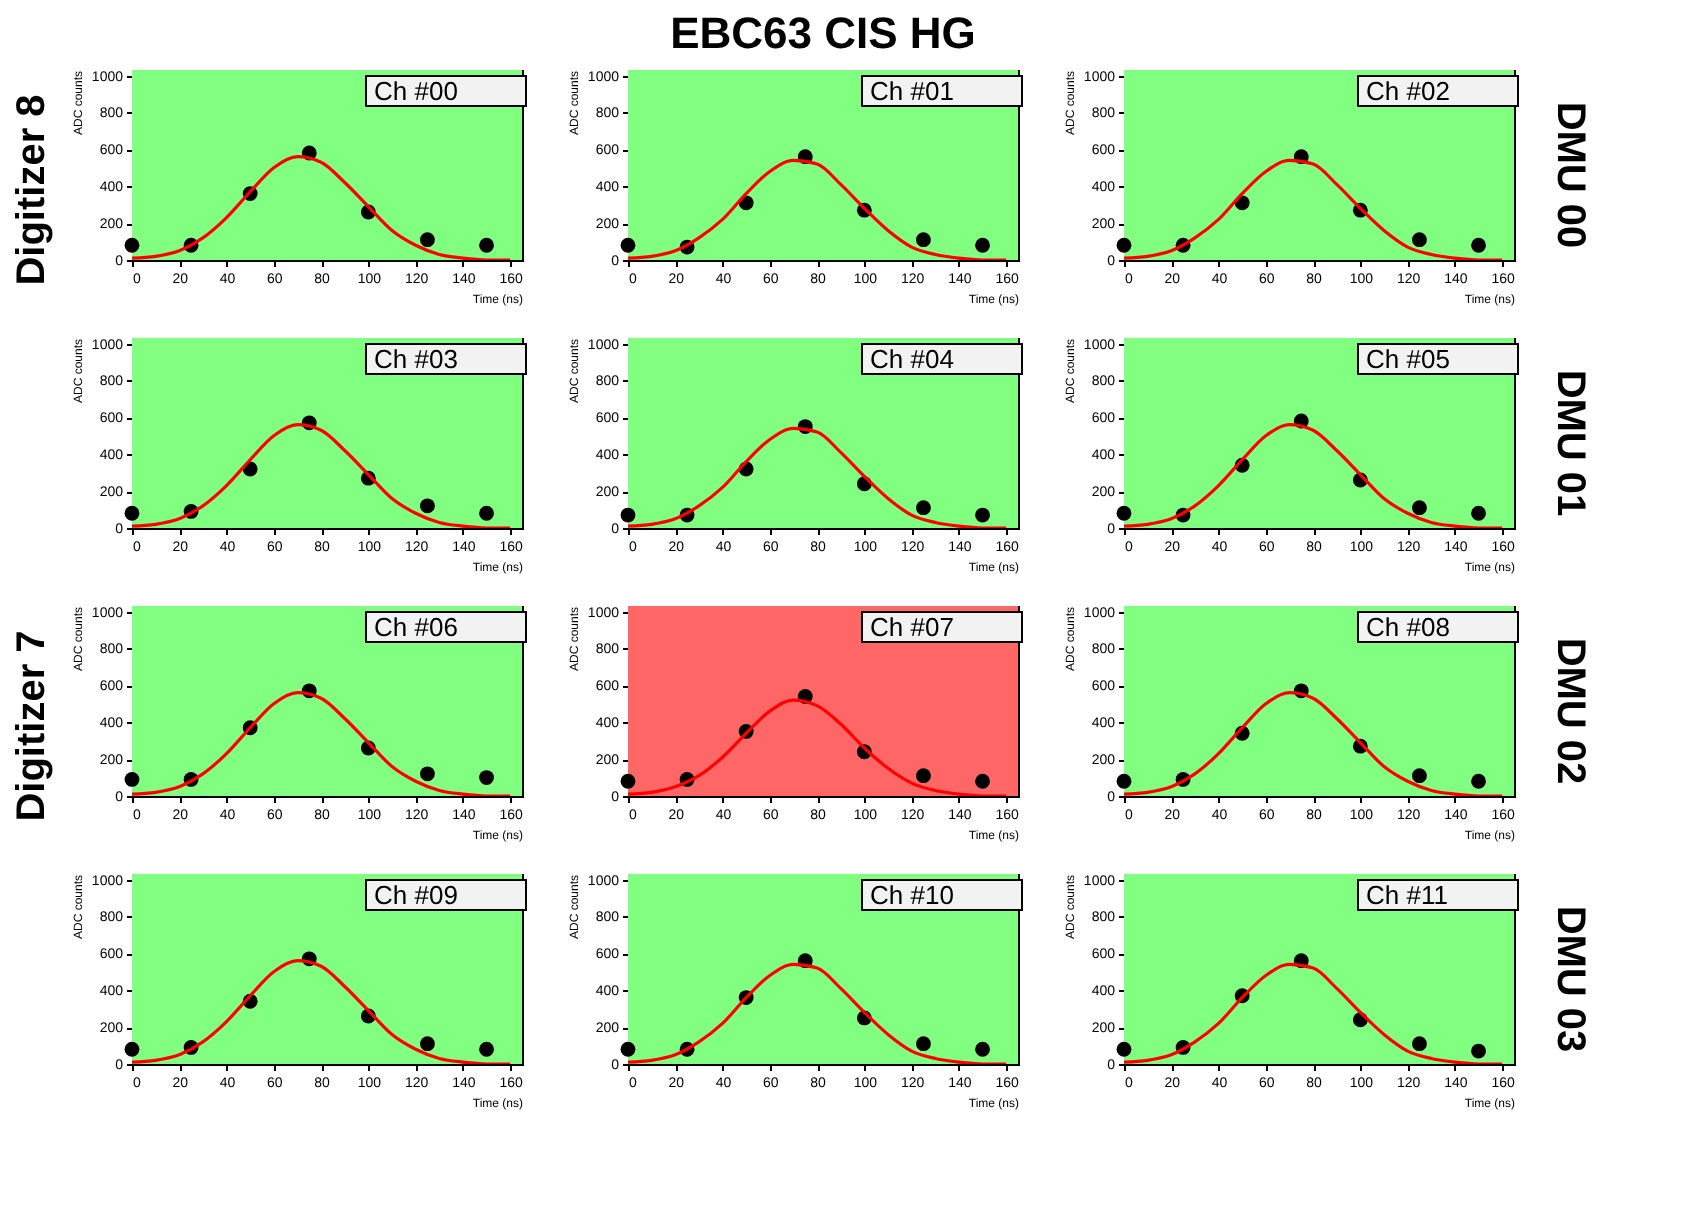 This screenshot has width=1692, height=1220. Describe the element at coordinates (1408, 359) in the screenshot. I see `chart-title: Ch #05` at that location.